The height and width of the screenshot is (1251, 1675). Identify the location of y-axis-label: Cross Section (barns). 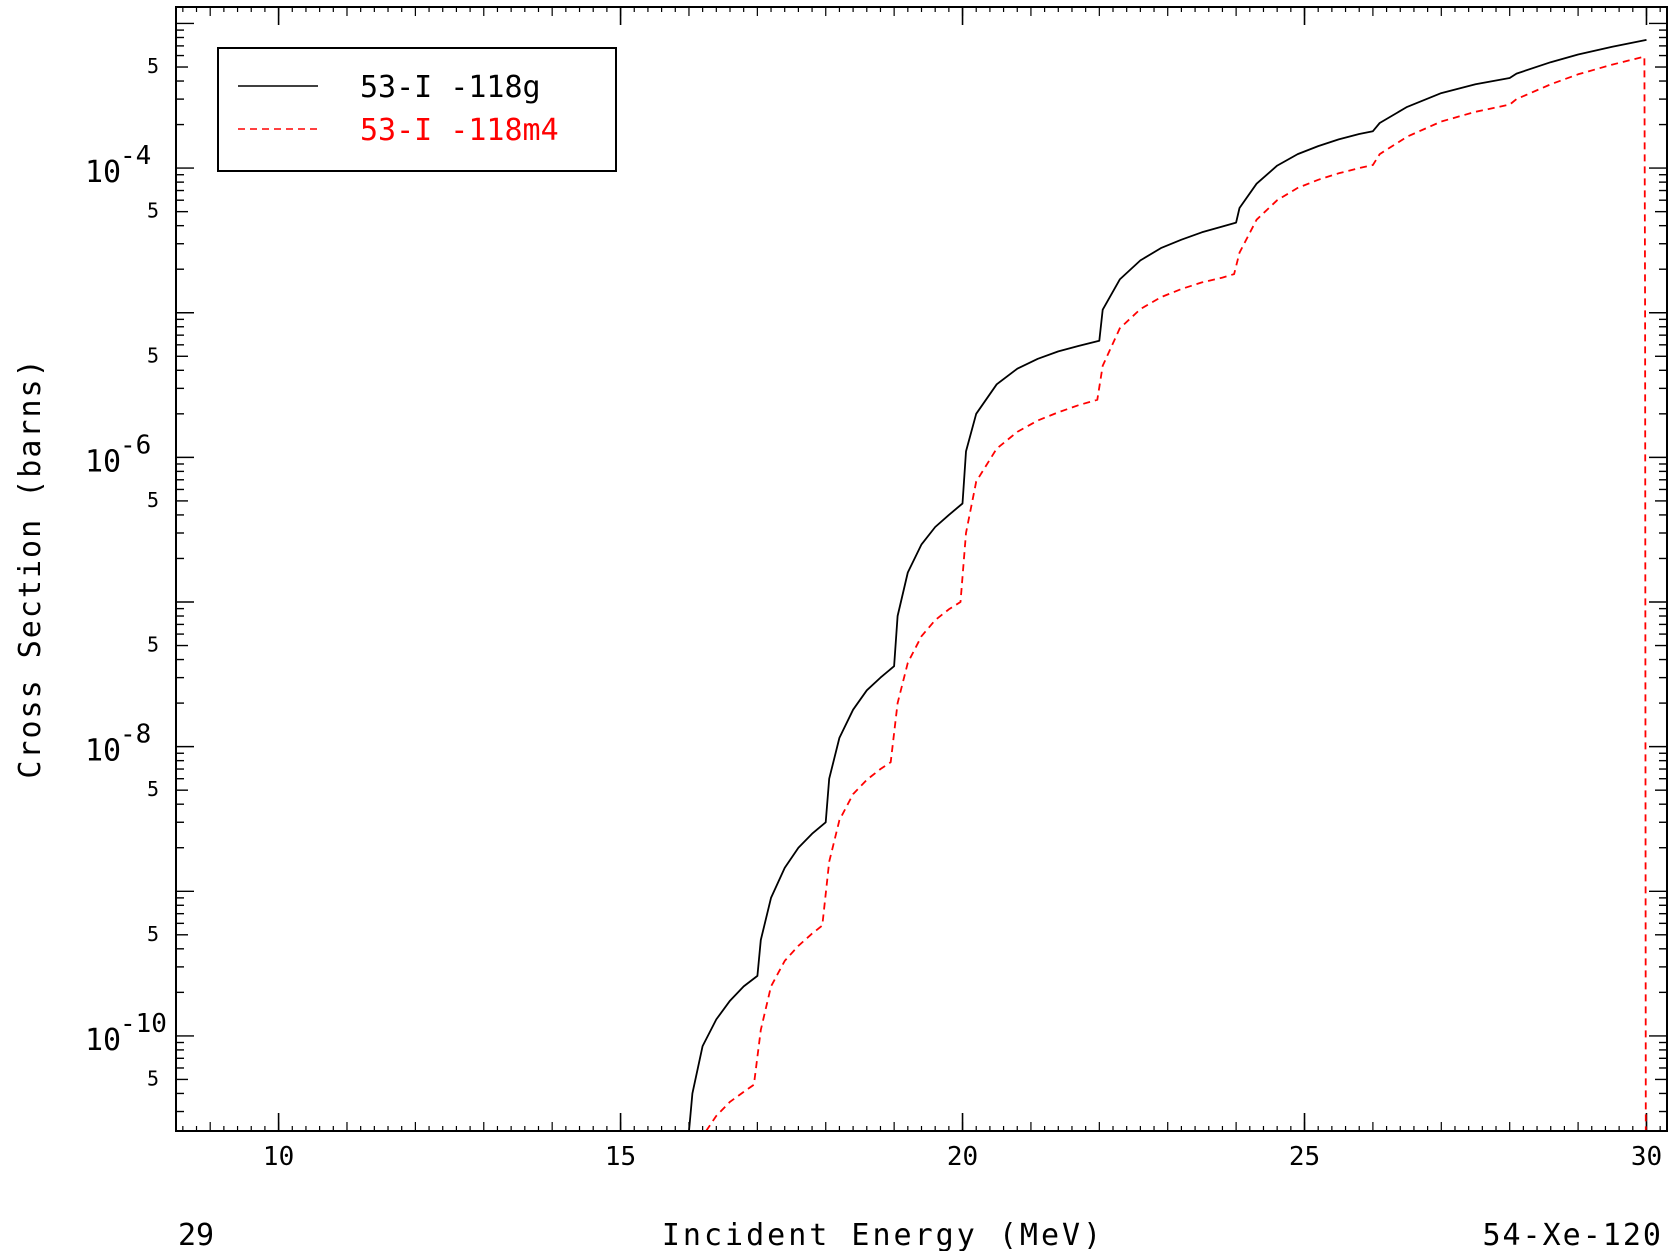
(30, 567).